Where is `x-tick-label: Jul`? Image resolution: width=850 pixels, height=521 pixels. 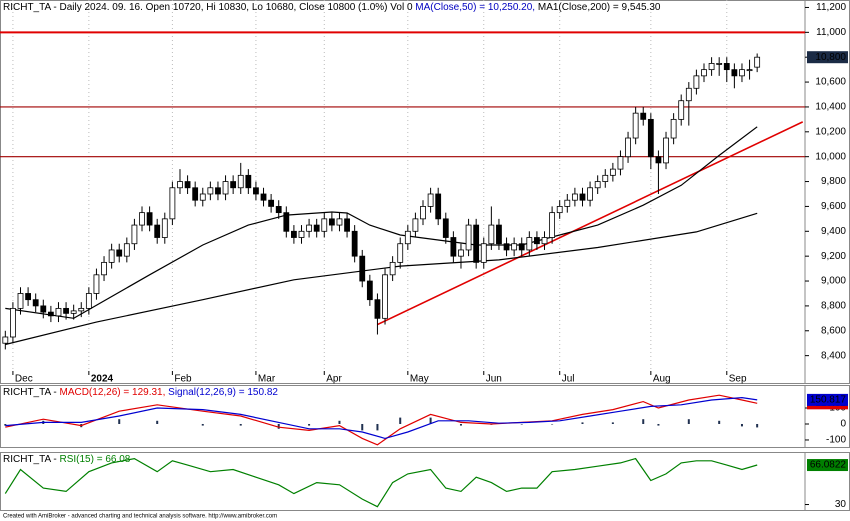 x-tick-label: Jul is located at coordinates (568, 379).